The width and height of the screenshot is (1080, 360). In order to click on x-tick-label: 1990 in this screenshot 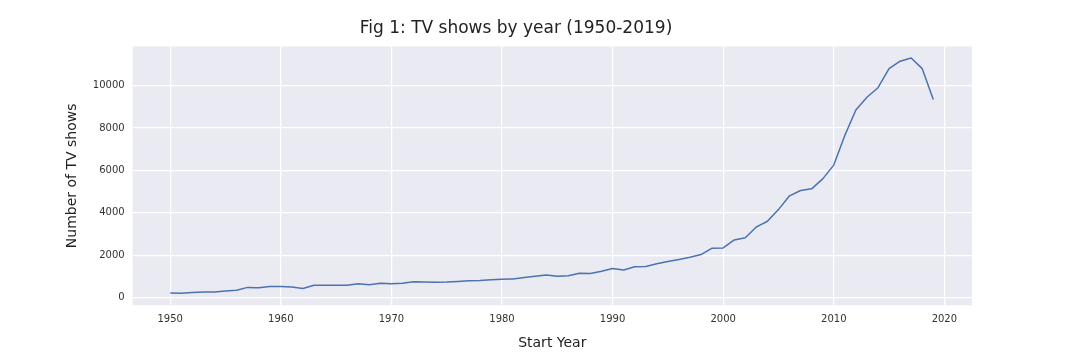, I will do `click(612, 318)`.